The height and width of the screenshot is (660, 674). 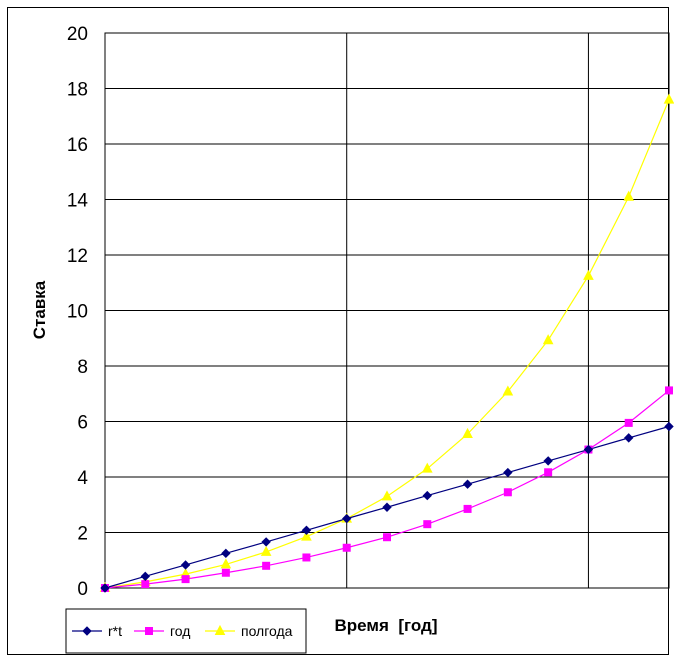 I want to click on legend: r*t год полгода, so click(x=186, y=631).